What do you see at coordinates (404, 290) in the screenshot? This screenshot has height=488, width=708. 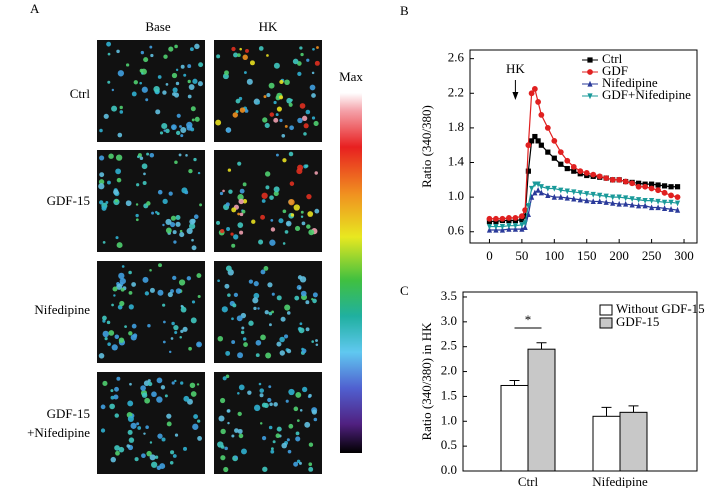 I see `panel-label: C` at bounding box center [404, 290].